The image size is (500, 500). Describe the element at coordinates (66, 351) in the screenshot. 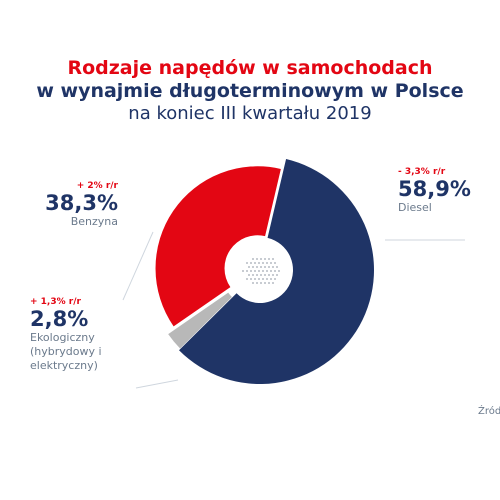

I see `eko-name-line-2: (hybrydowy i` at that location.